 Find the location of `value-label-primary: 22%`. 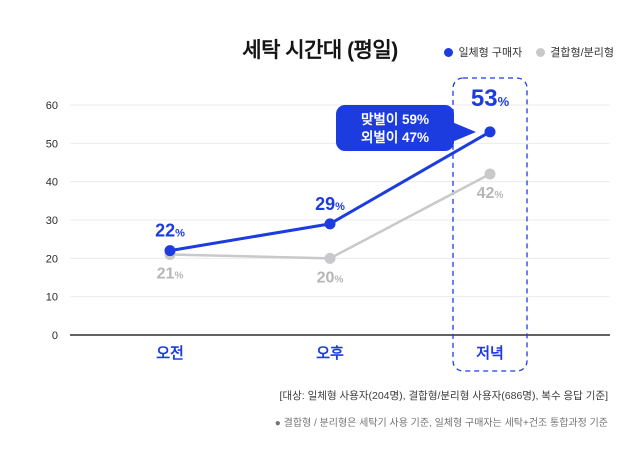

value-label-primary: 22% is located at coordinates (170, 231).